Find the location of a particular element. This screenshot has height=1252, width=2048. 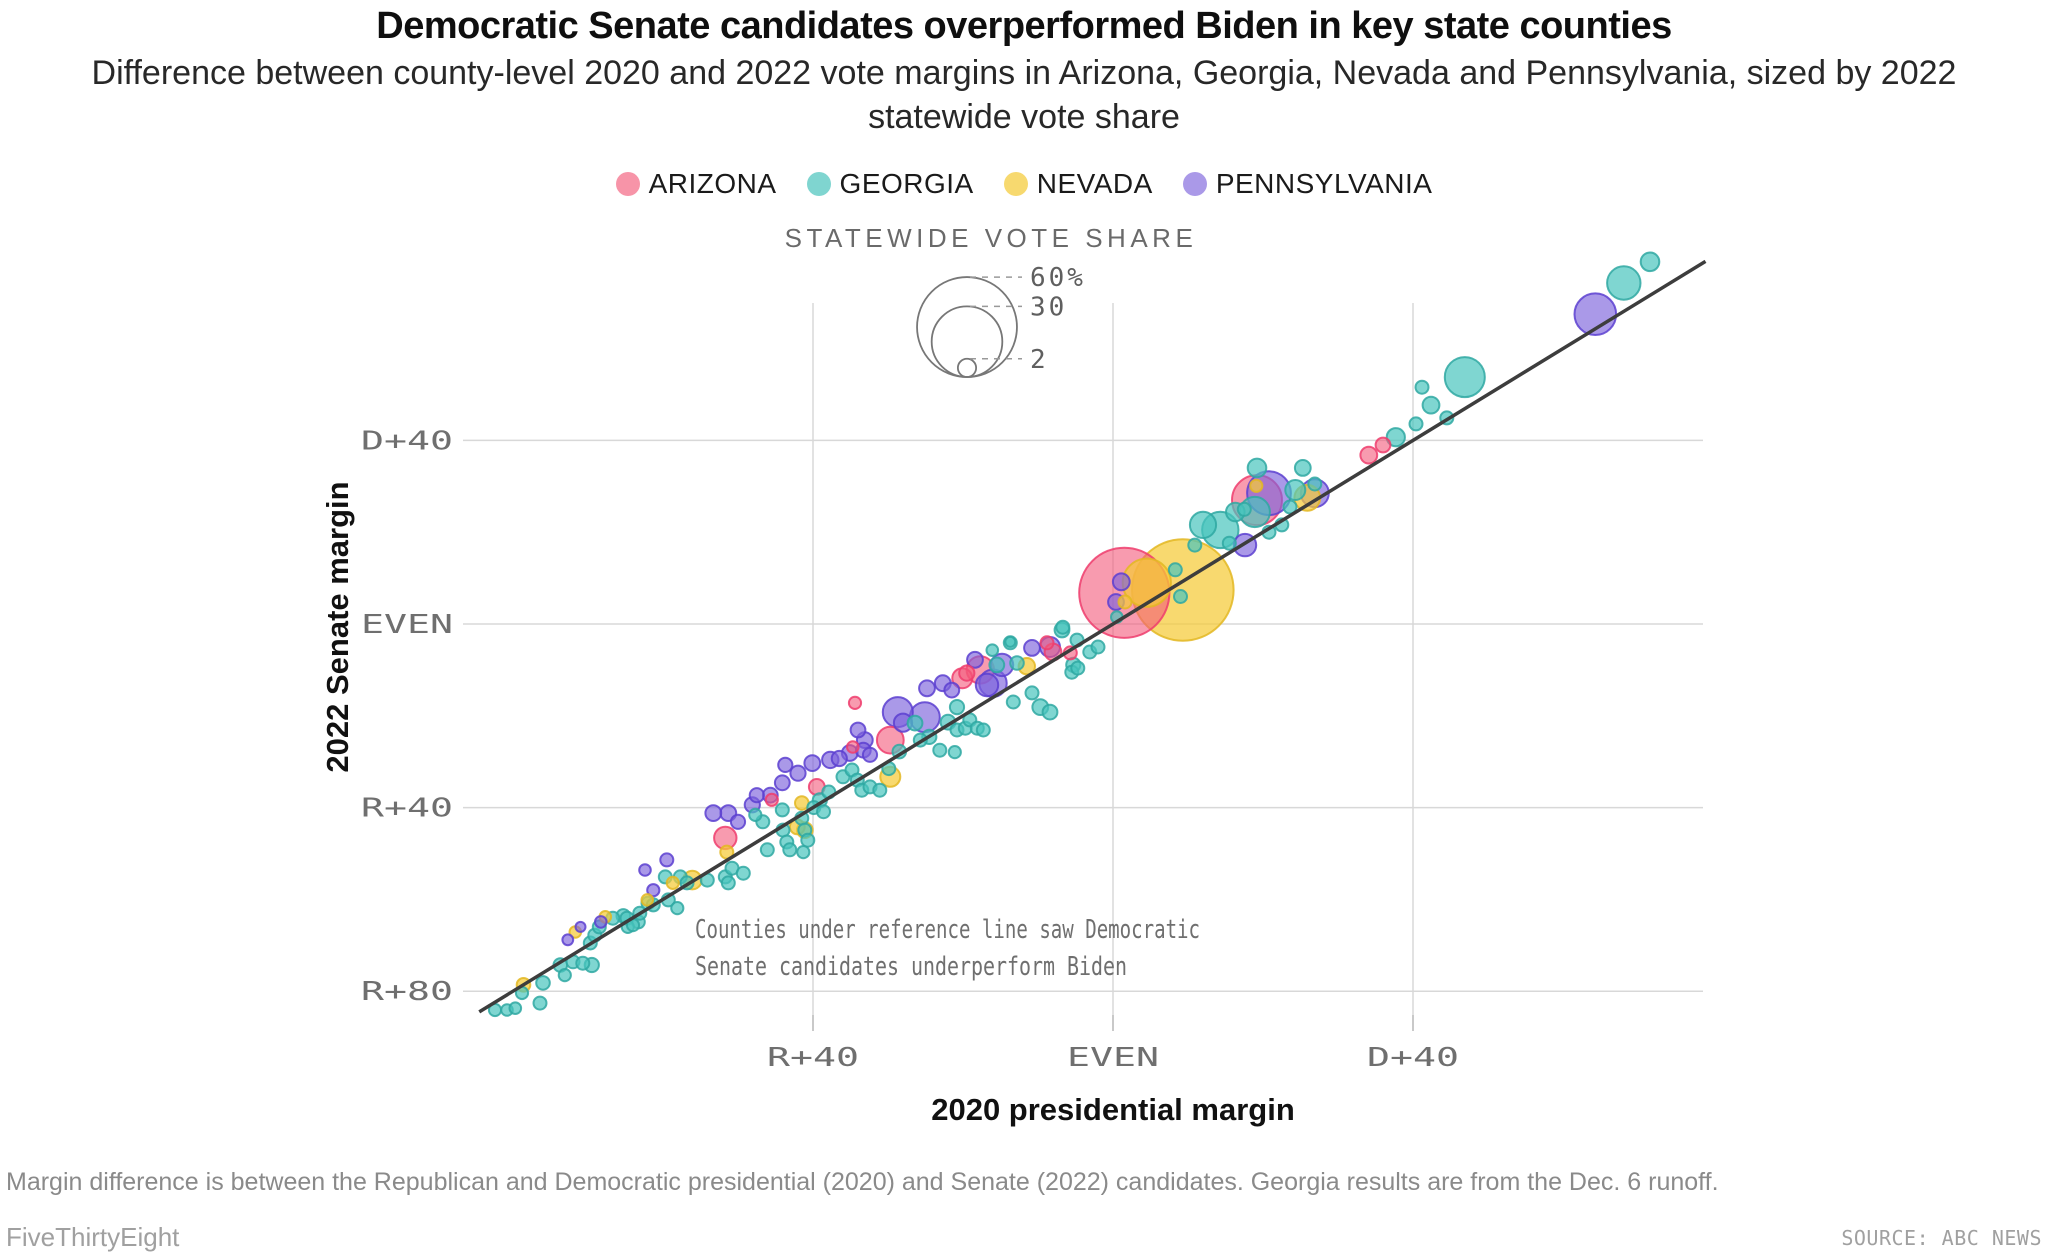

size-legend-label: 60% is located at coordinates (1058, 278).